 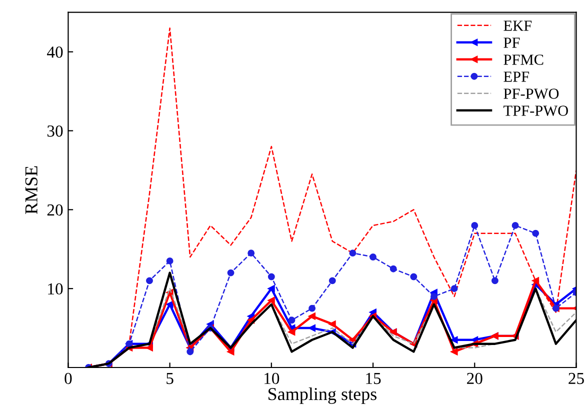 I want to click on x-tick-label: 20, so click(x=474, y=378).